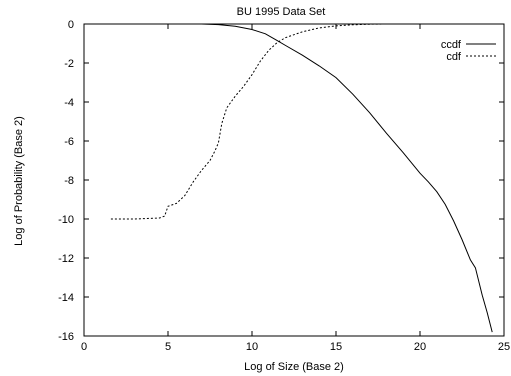  Describe the element at coordinates (19, 181) in the screenshot. I see `y-axis-label: Log of Probability (Base 2)` at that location.